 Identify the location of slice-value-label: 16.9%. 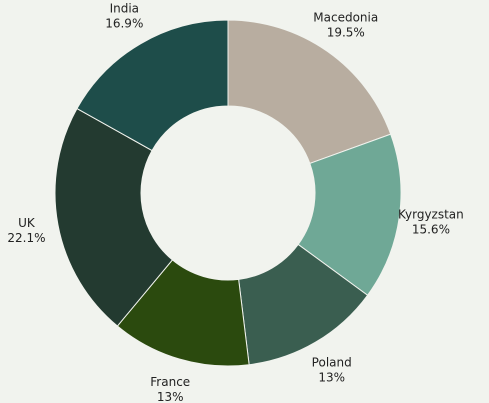
(124, 24).